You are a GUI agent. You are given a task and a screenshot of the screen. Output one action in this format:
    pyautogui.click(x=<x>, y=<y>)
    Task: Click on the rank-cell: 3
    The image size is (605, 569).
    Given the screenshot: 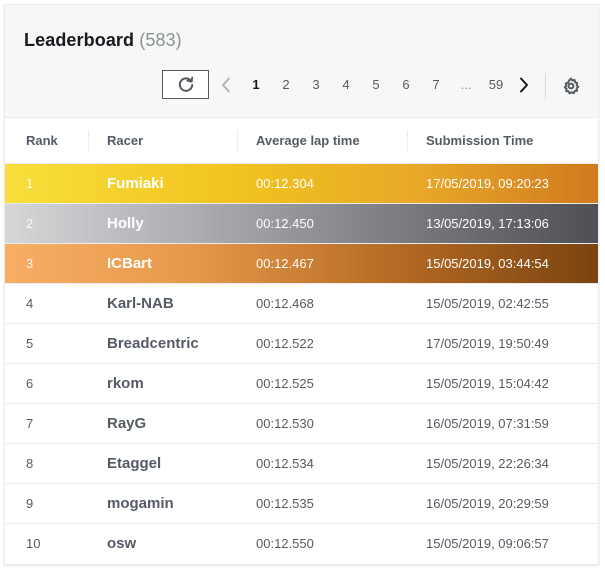 What is the action you would take?
    pyautogui.click(x=30, y=263)
    